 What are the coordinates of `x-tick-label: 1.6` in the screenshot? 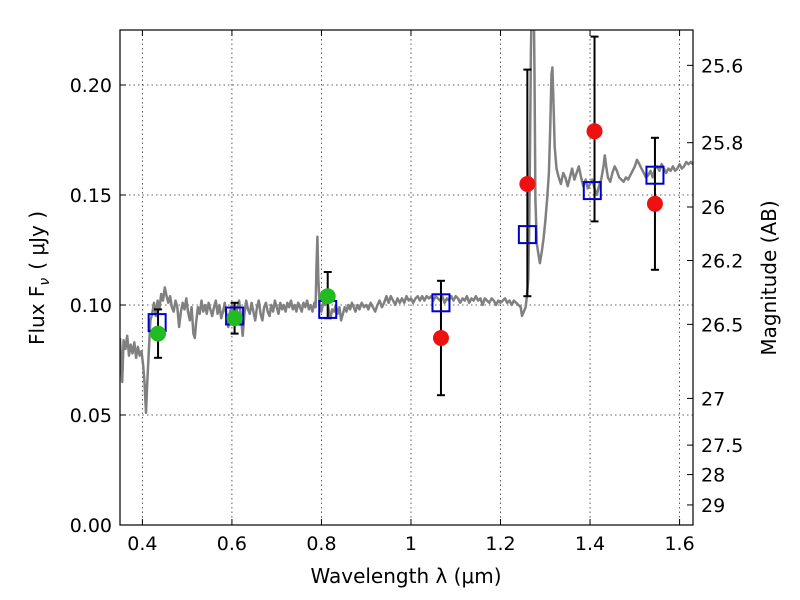 It's located at (679, 544).